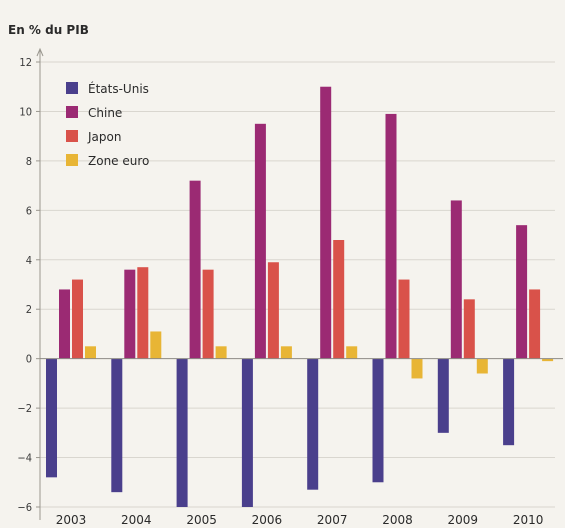 This screenshot has height=528, width=565. I want to click on bar-2008-zone-euro, so click(417, 368).